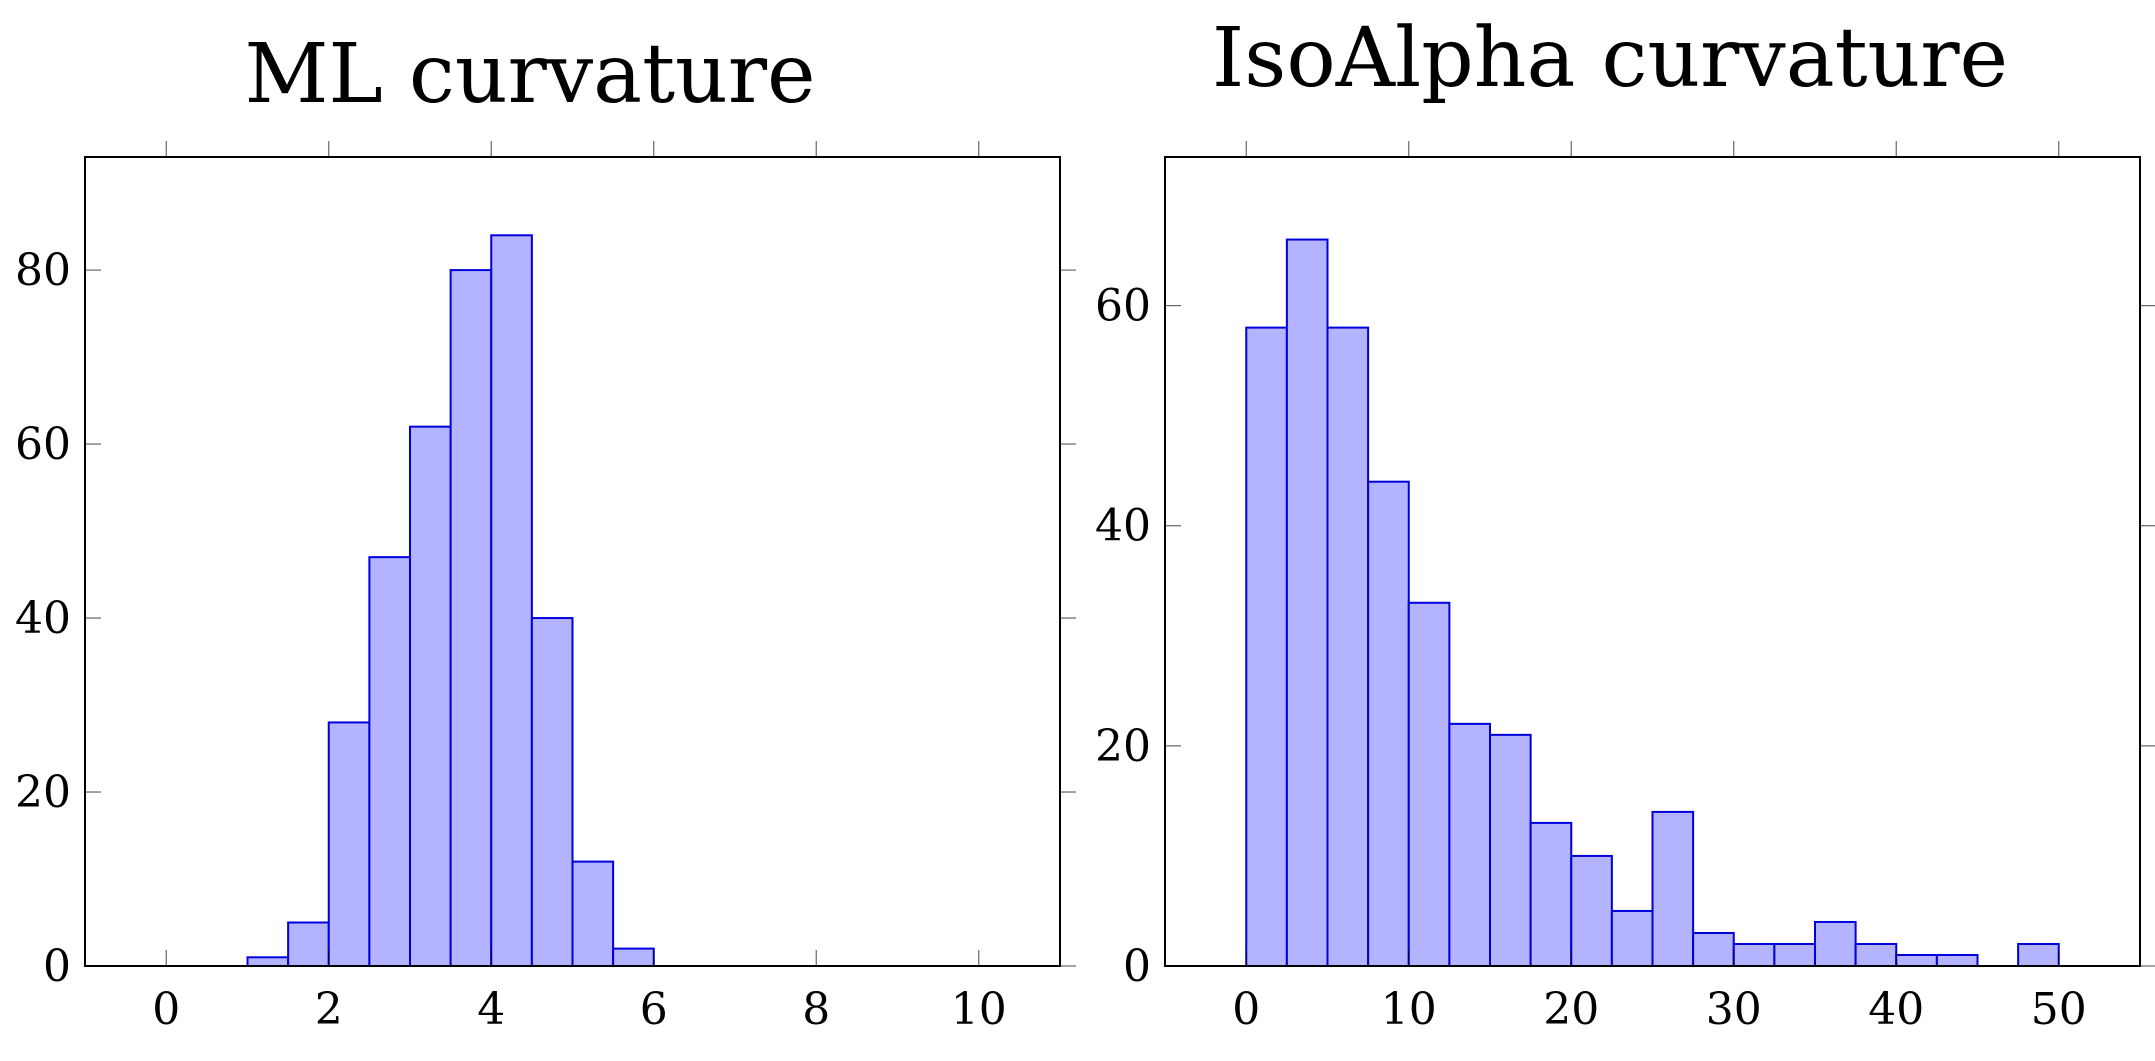 This screenshot has height=1061, width=2155. I want to click on x-tick-label: 2, so click(329, 1009).